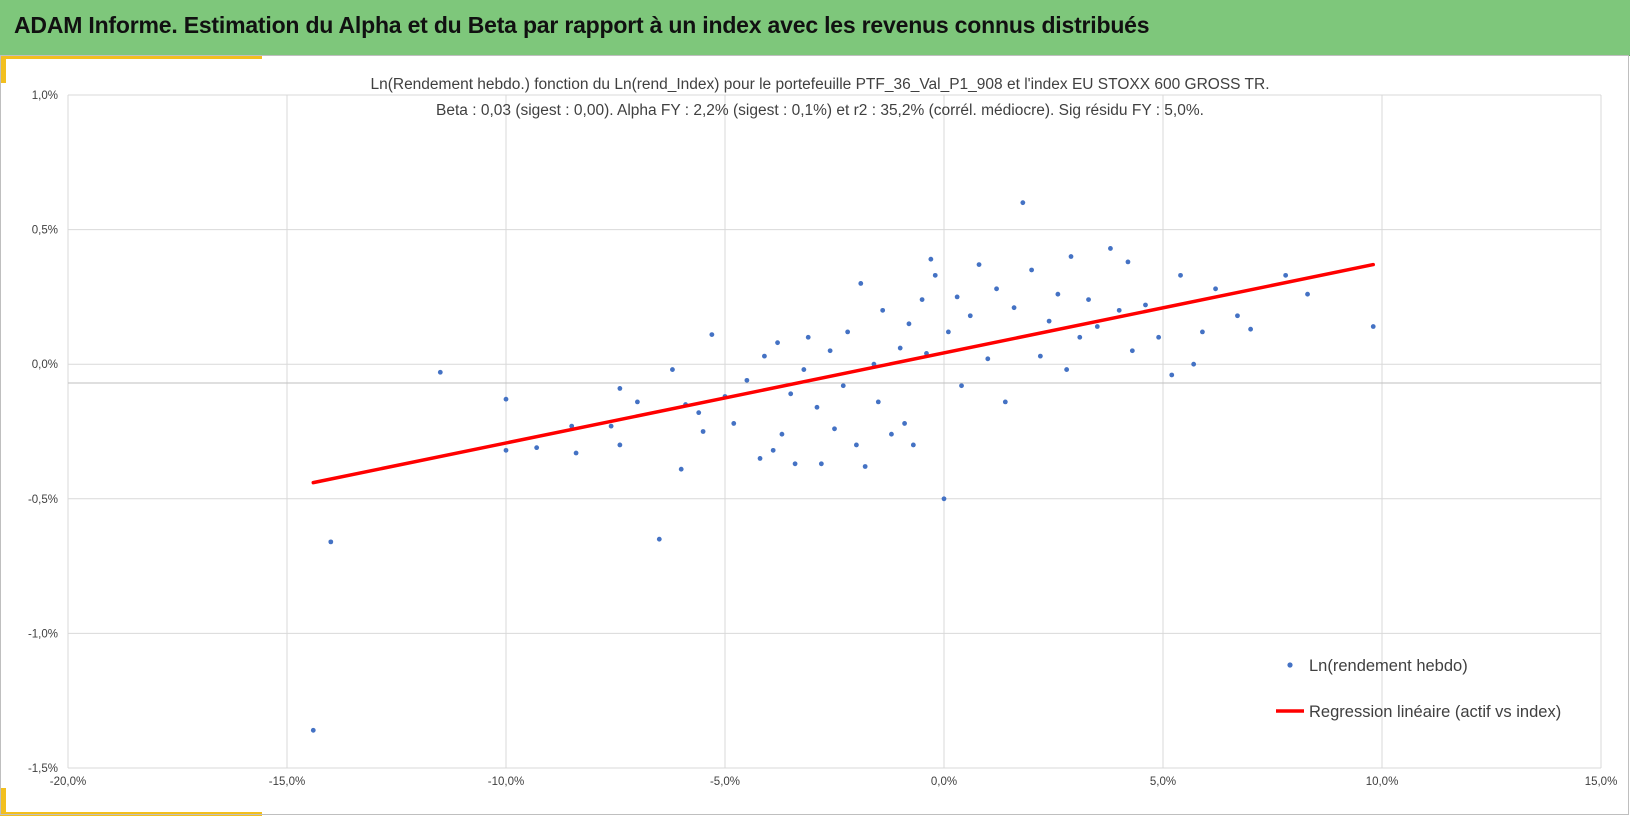 The image size is (1630, 816). What do you see at coordinates (1601, 782) in the screenshot?
I see `x-tick-label: 15,0%` at bounding box center [1601, 782].